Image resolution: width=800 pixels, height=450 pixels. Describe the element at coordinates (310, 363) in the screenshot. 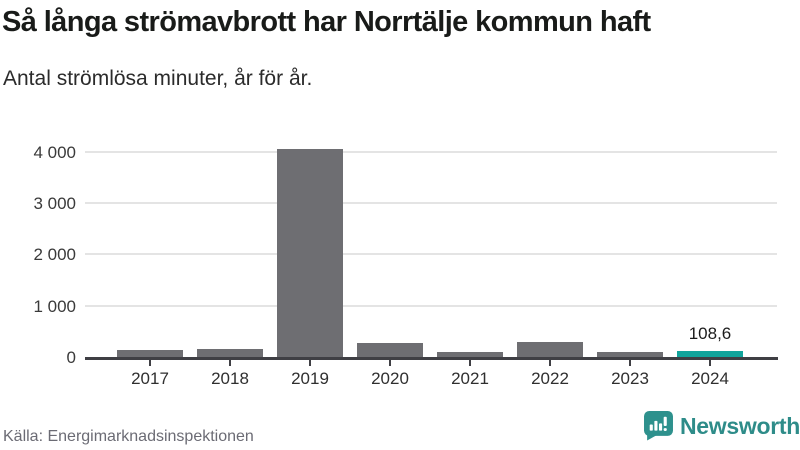

I see `x-axis-tick-2019` at that location.